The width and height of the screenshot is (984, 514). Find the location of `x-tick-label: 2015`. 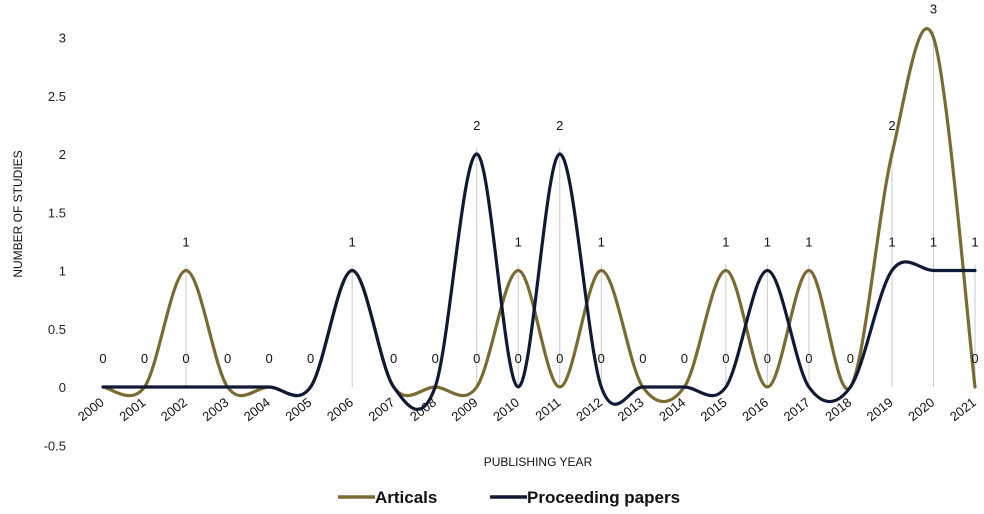

x-tick-label: 2015 is located at coordinates (714, 410).